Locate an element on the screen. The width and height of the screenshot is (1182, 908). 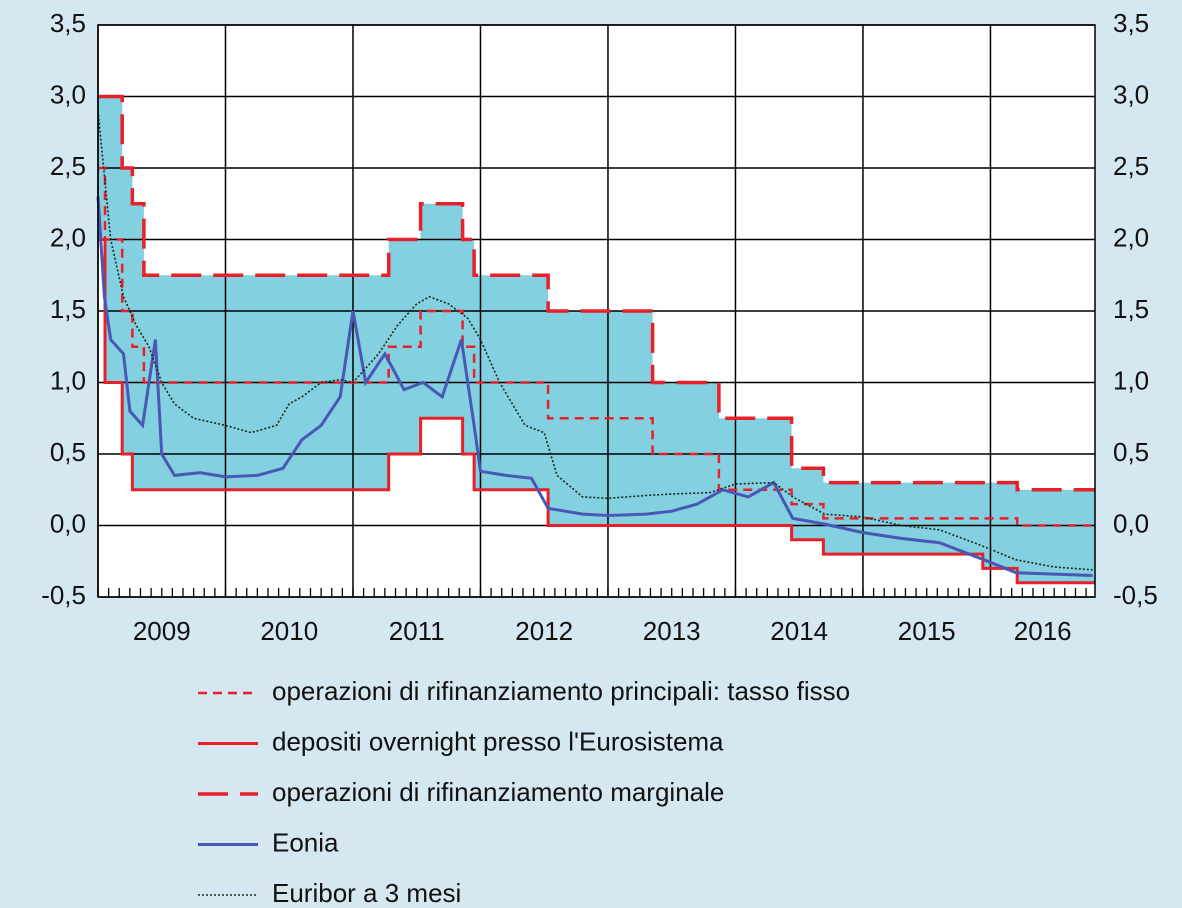
y-tick-label: 0,0 is located at coordinates (68, 523).